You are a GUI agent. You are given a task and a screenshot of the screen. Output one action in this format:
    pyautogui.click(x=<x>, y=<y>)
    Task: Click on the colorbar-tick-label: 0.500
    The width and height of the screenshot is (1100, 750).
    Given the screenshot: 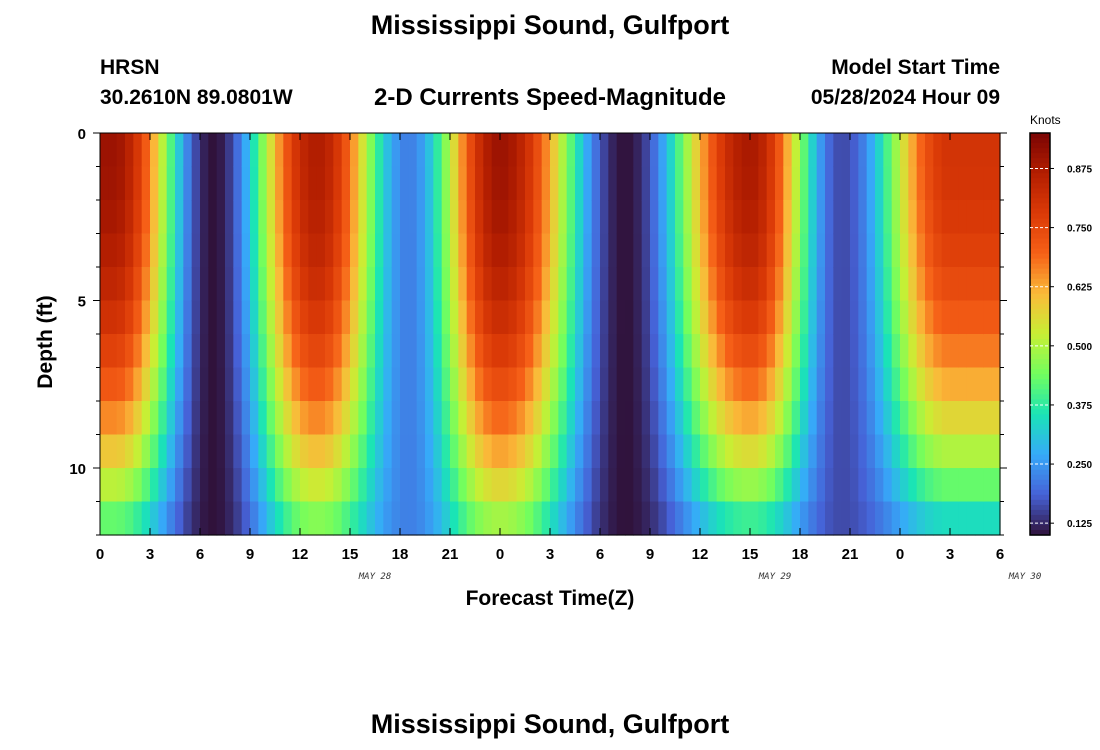 What is the action you would take?
    pyautogui.click(x=1079, y=347)
    